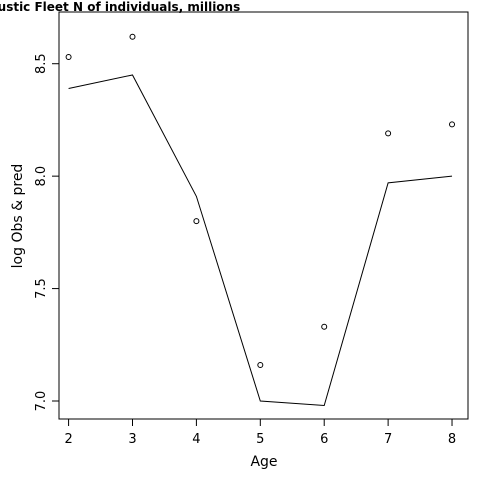 The width and height of the screenshot is (480, 484). I want to click on x-axis: 2 3 4 5 6 7 8, so click(260, 433).